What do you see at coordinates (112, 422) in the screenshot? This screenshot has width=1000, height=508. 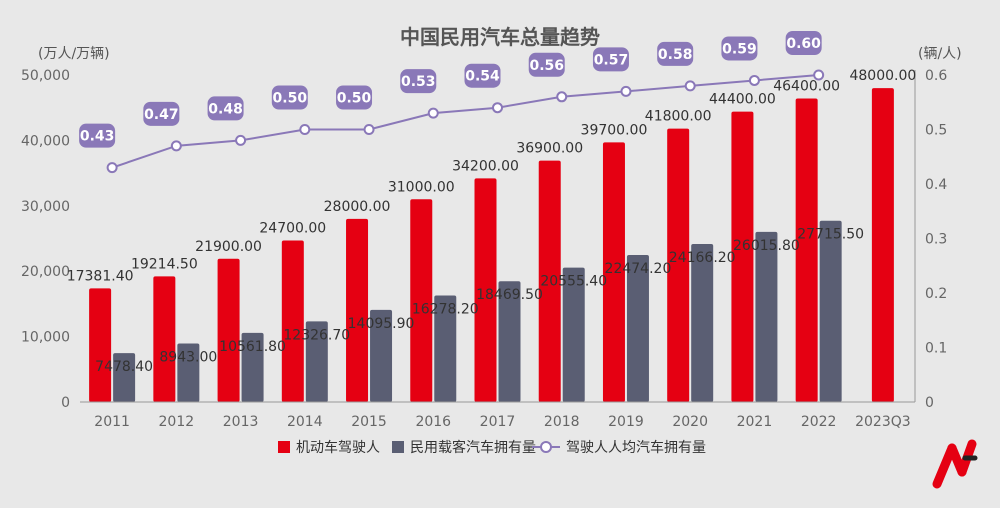 I see `x-tick-label: 2011` at bounding box center [112, 422].